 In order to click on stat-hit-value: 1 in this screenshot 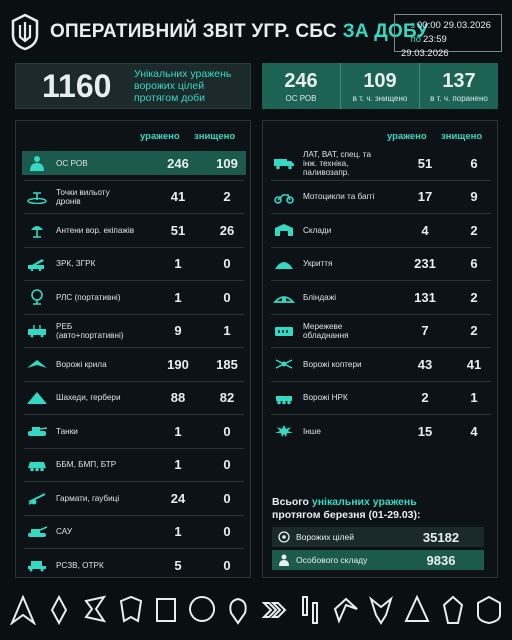, I will do `click(178, 263)`.